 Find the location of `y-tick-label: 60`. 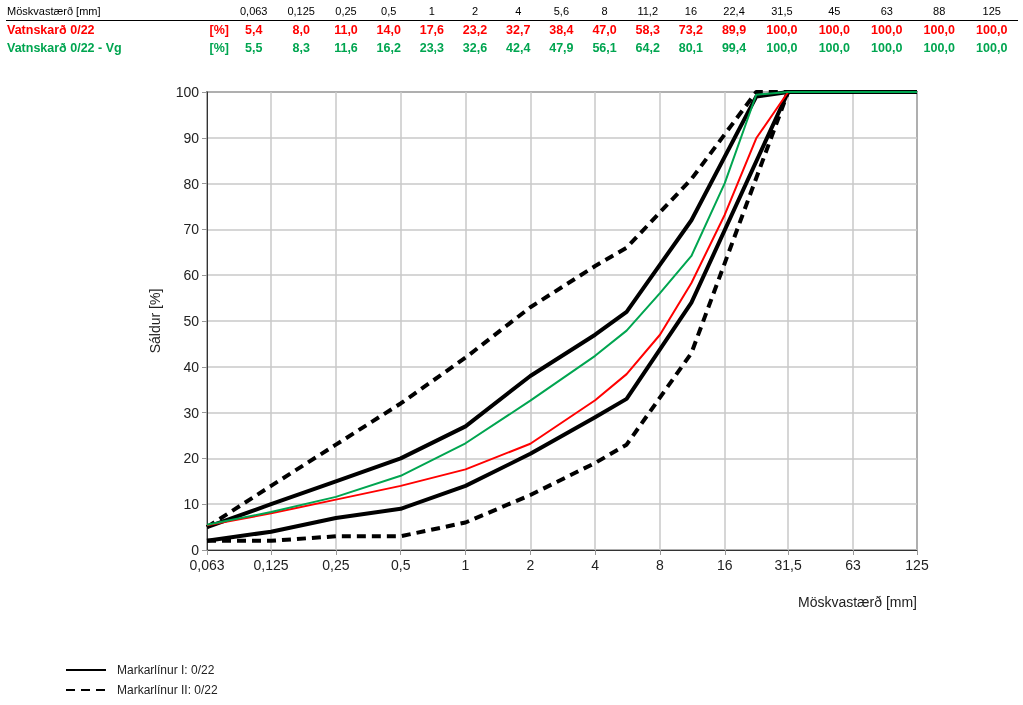

y-tick-label: 60 is located at coordinates (191, 275).